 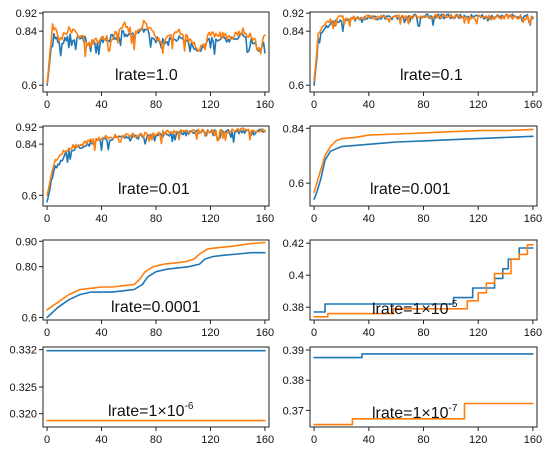 I want to click on subplot-4: 0 40 80 120 160 0.6 0.84 lrate=0.001, so click(x=412, y=174).